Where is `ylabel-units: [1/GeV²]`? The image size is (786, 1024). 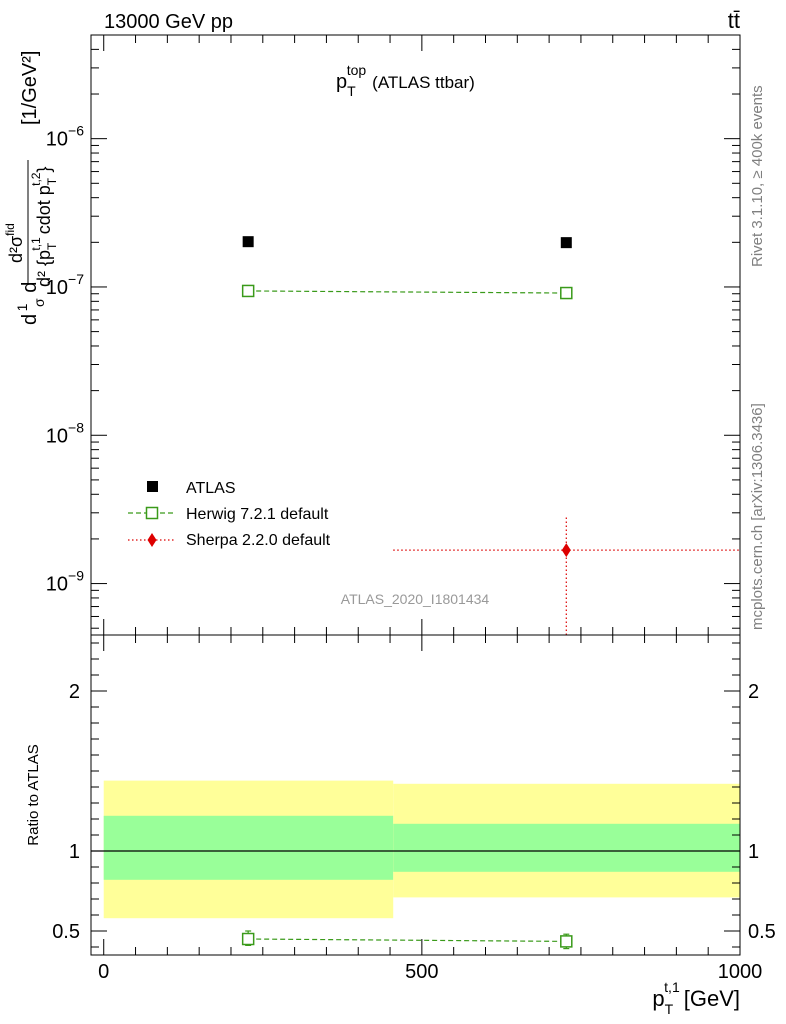
ylabel-units: [1/GeV²] is located at coordinates (30, 88).